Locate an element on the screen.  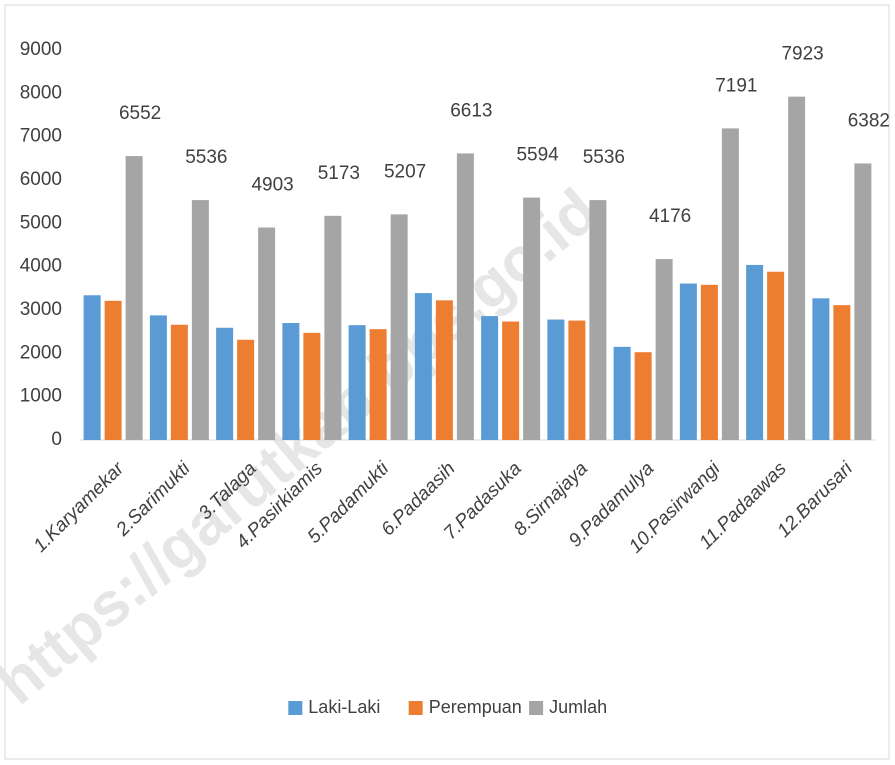
data-label: 7191 is located at coordinates (736, 85).